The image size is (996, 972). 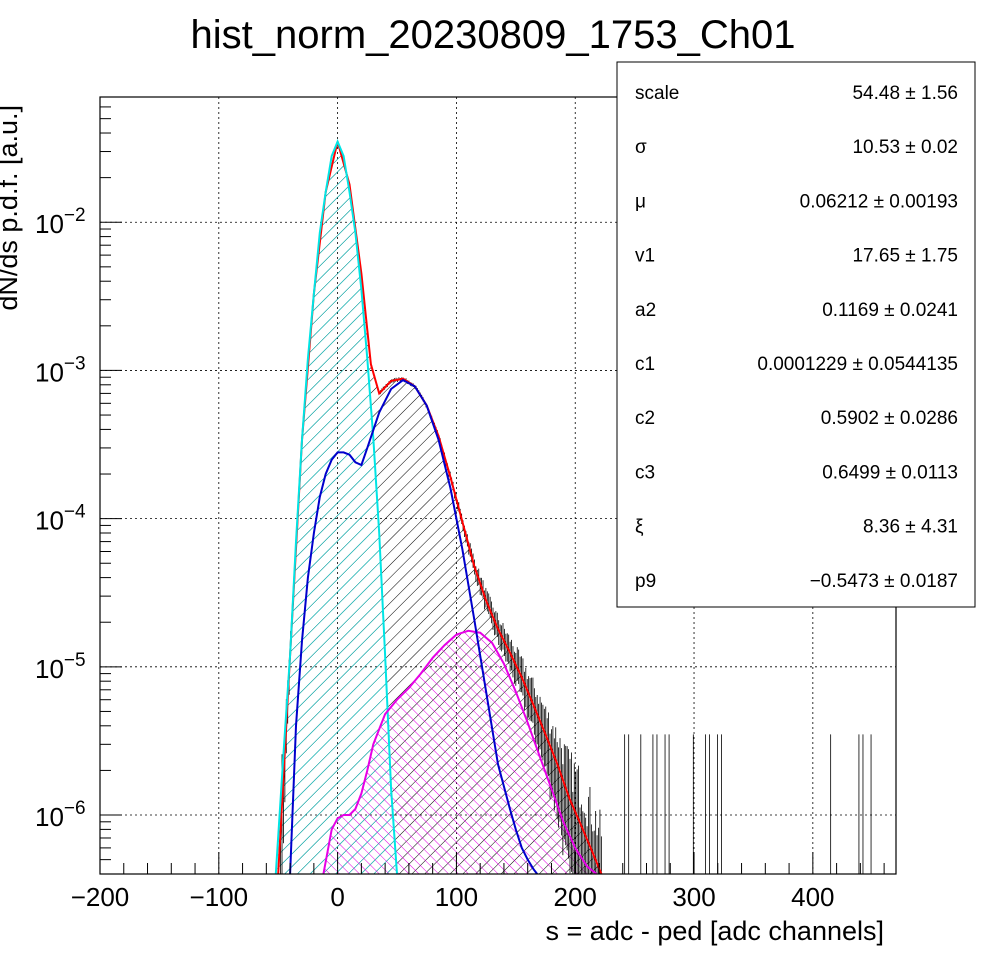 What do you see at coordinates (884, 581) in the screenshot?
I see `stats-param-value: −0.5473 ± 0.0187` at bounding box center [884, 581].